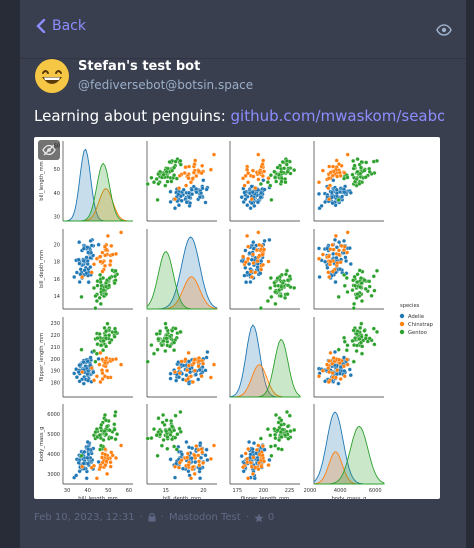 This screenshot has height=548, width=474. What do you see at coordinates (49, 150) in the screenshot?
I see `hide-media-button` at bounding box center [49, 150].